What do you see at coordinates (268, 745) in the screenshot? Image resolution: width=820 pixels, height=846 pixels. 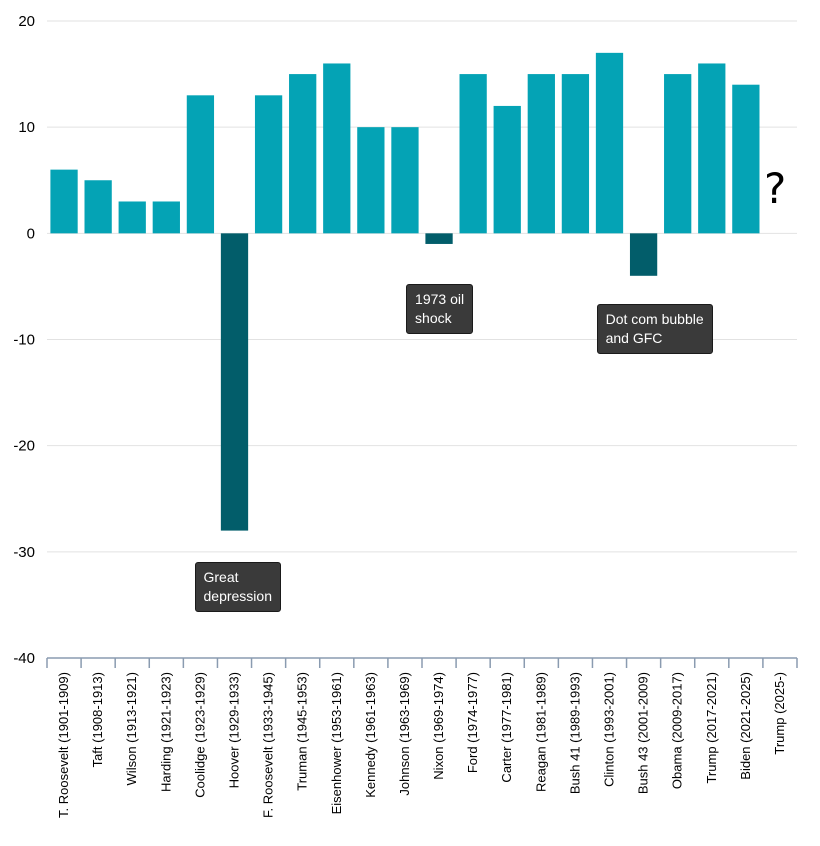 I see `x-tick-label: F. Roosevelt (1933-1945)` at bounding box center [268, 745].